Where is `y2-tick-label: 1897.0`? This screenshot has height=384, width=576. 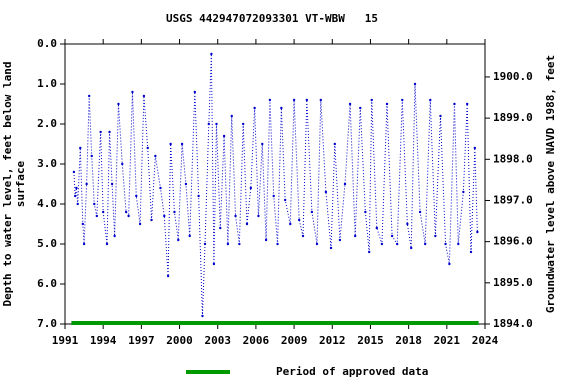
y2-tick-label: 1897.0 is located at coordinates (513, 199).